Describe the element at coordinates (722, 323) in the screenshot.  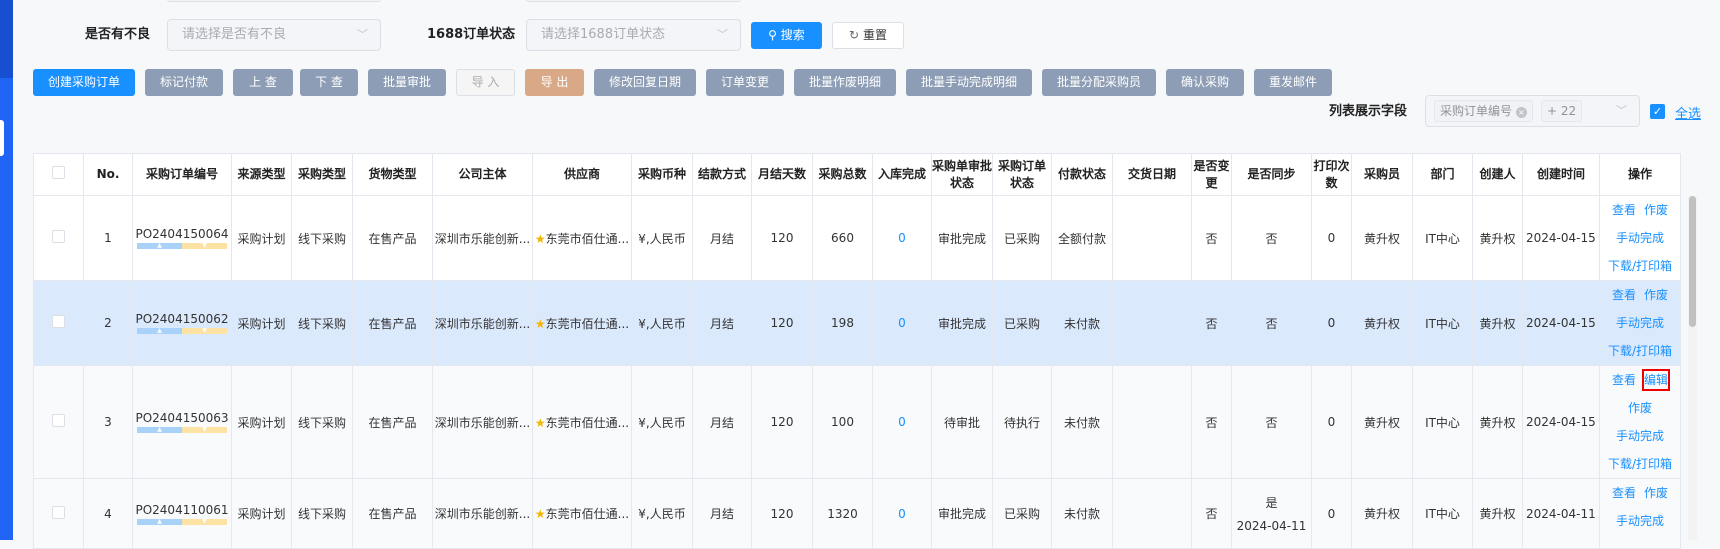
I see `settle-cell: 月结` at that location.